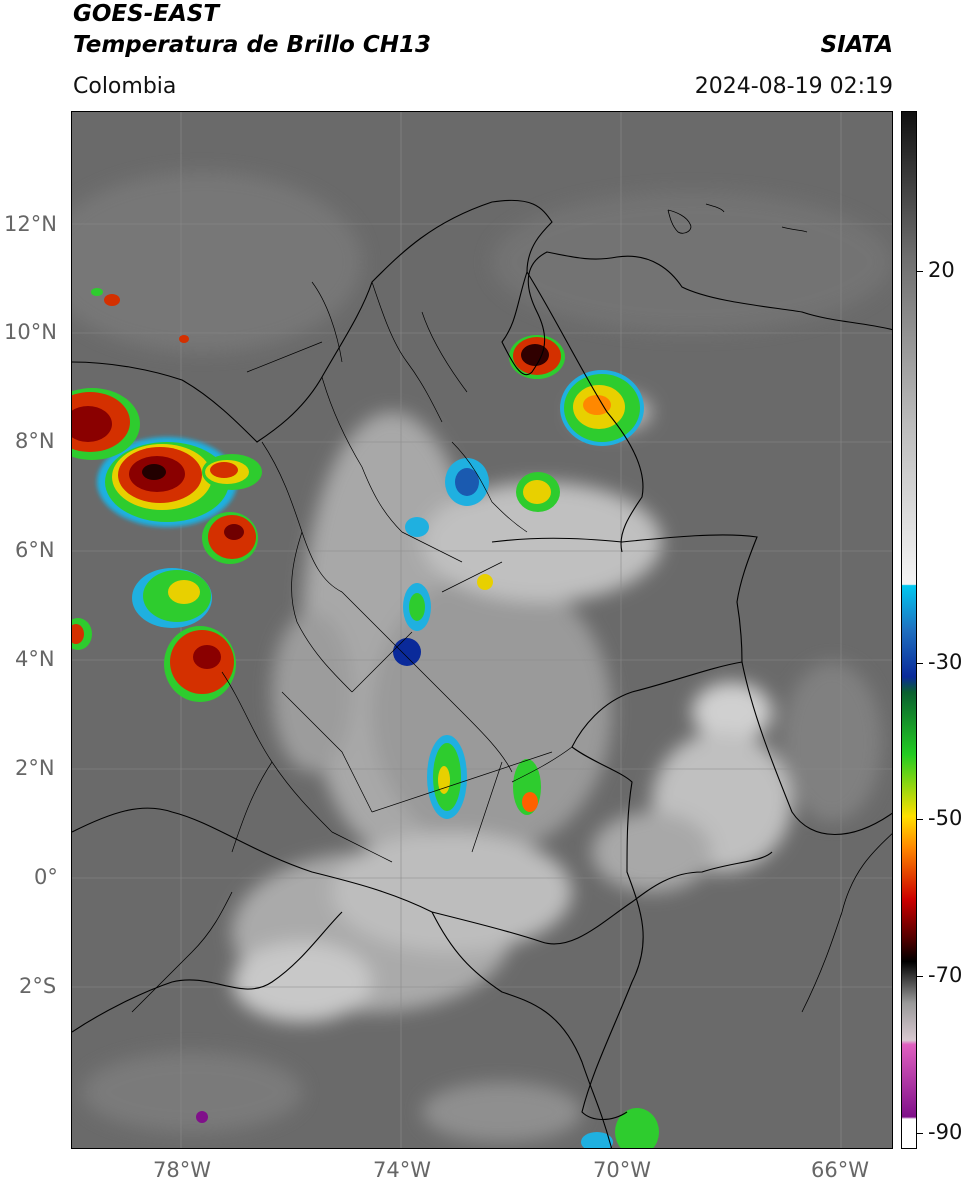  Describe the element at coordinates (167, 482) in the screenshot. I see `cell-pacific-north` at that location.